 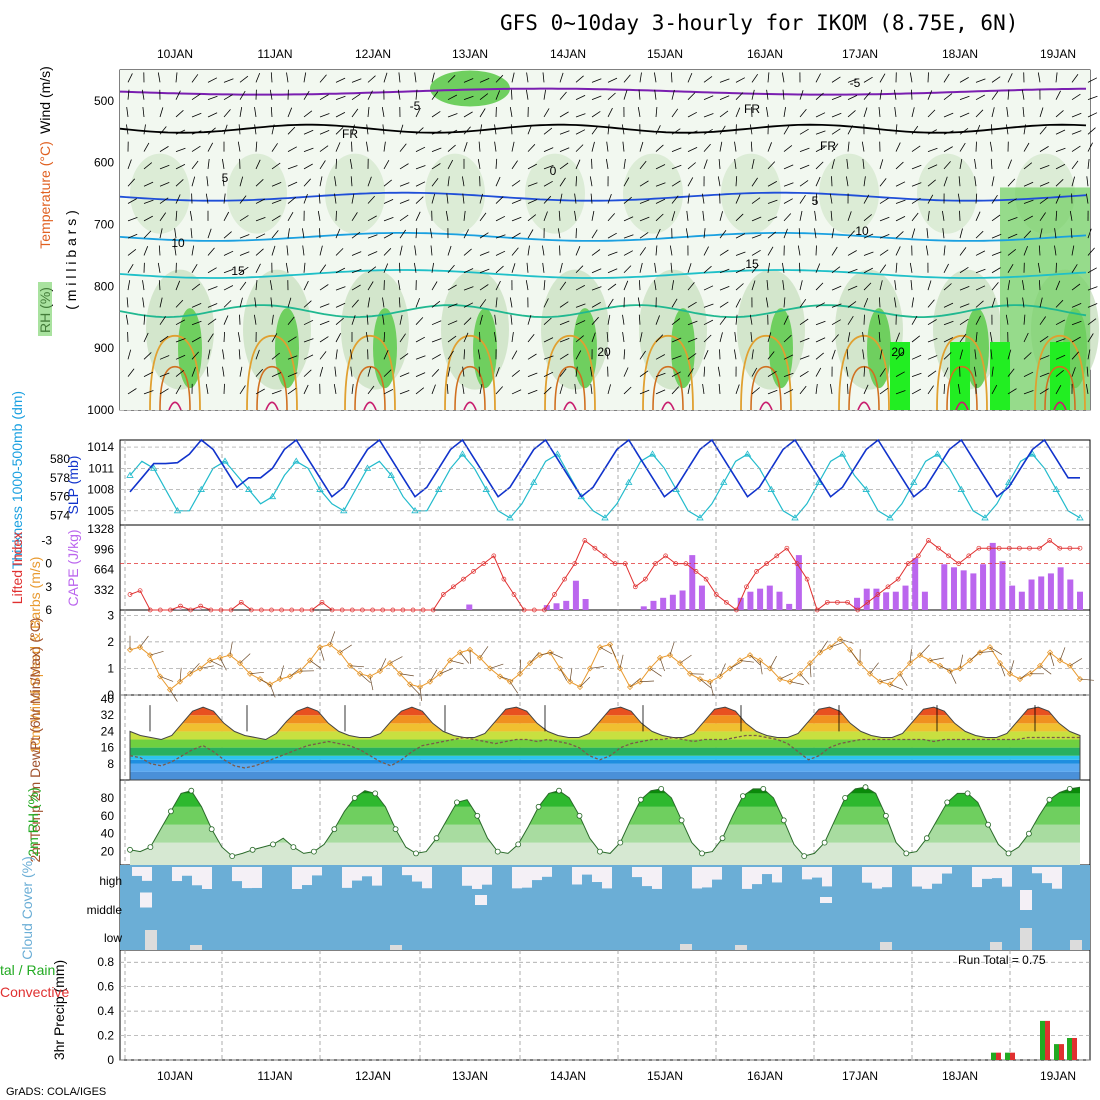 What do you see at coordinates (45, 195) in the screenshot?
I see `temp-axis-label: Temperature (°C)` at bounding box center [45, 195].